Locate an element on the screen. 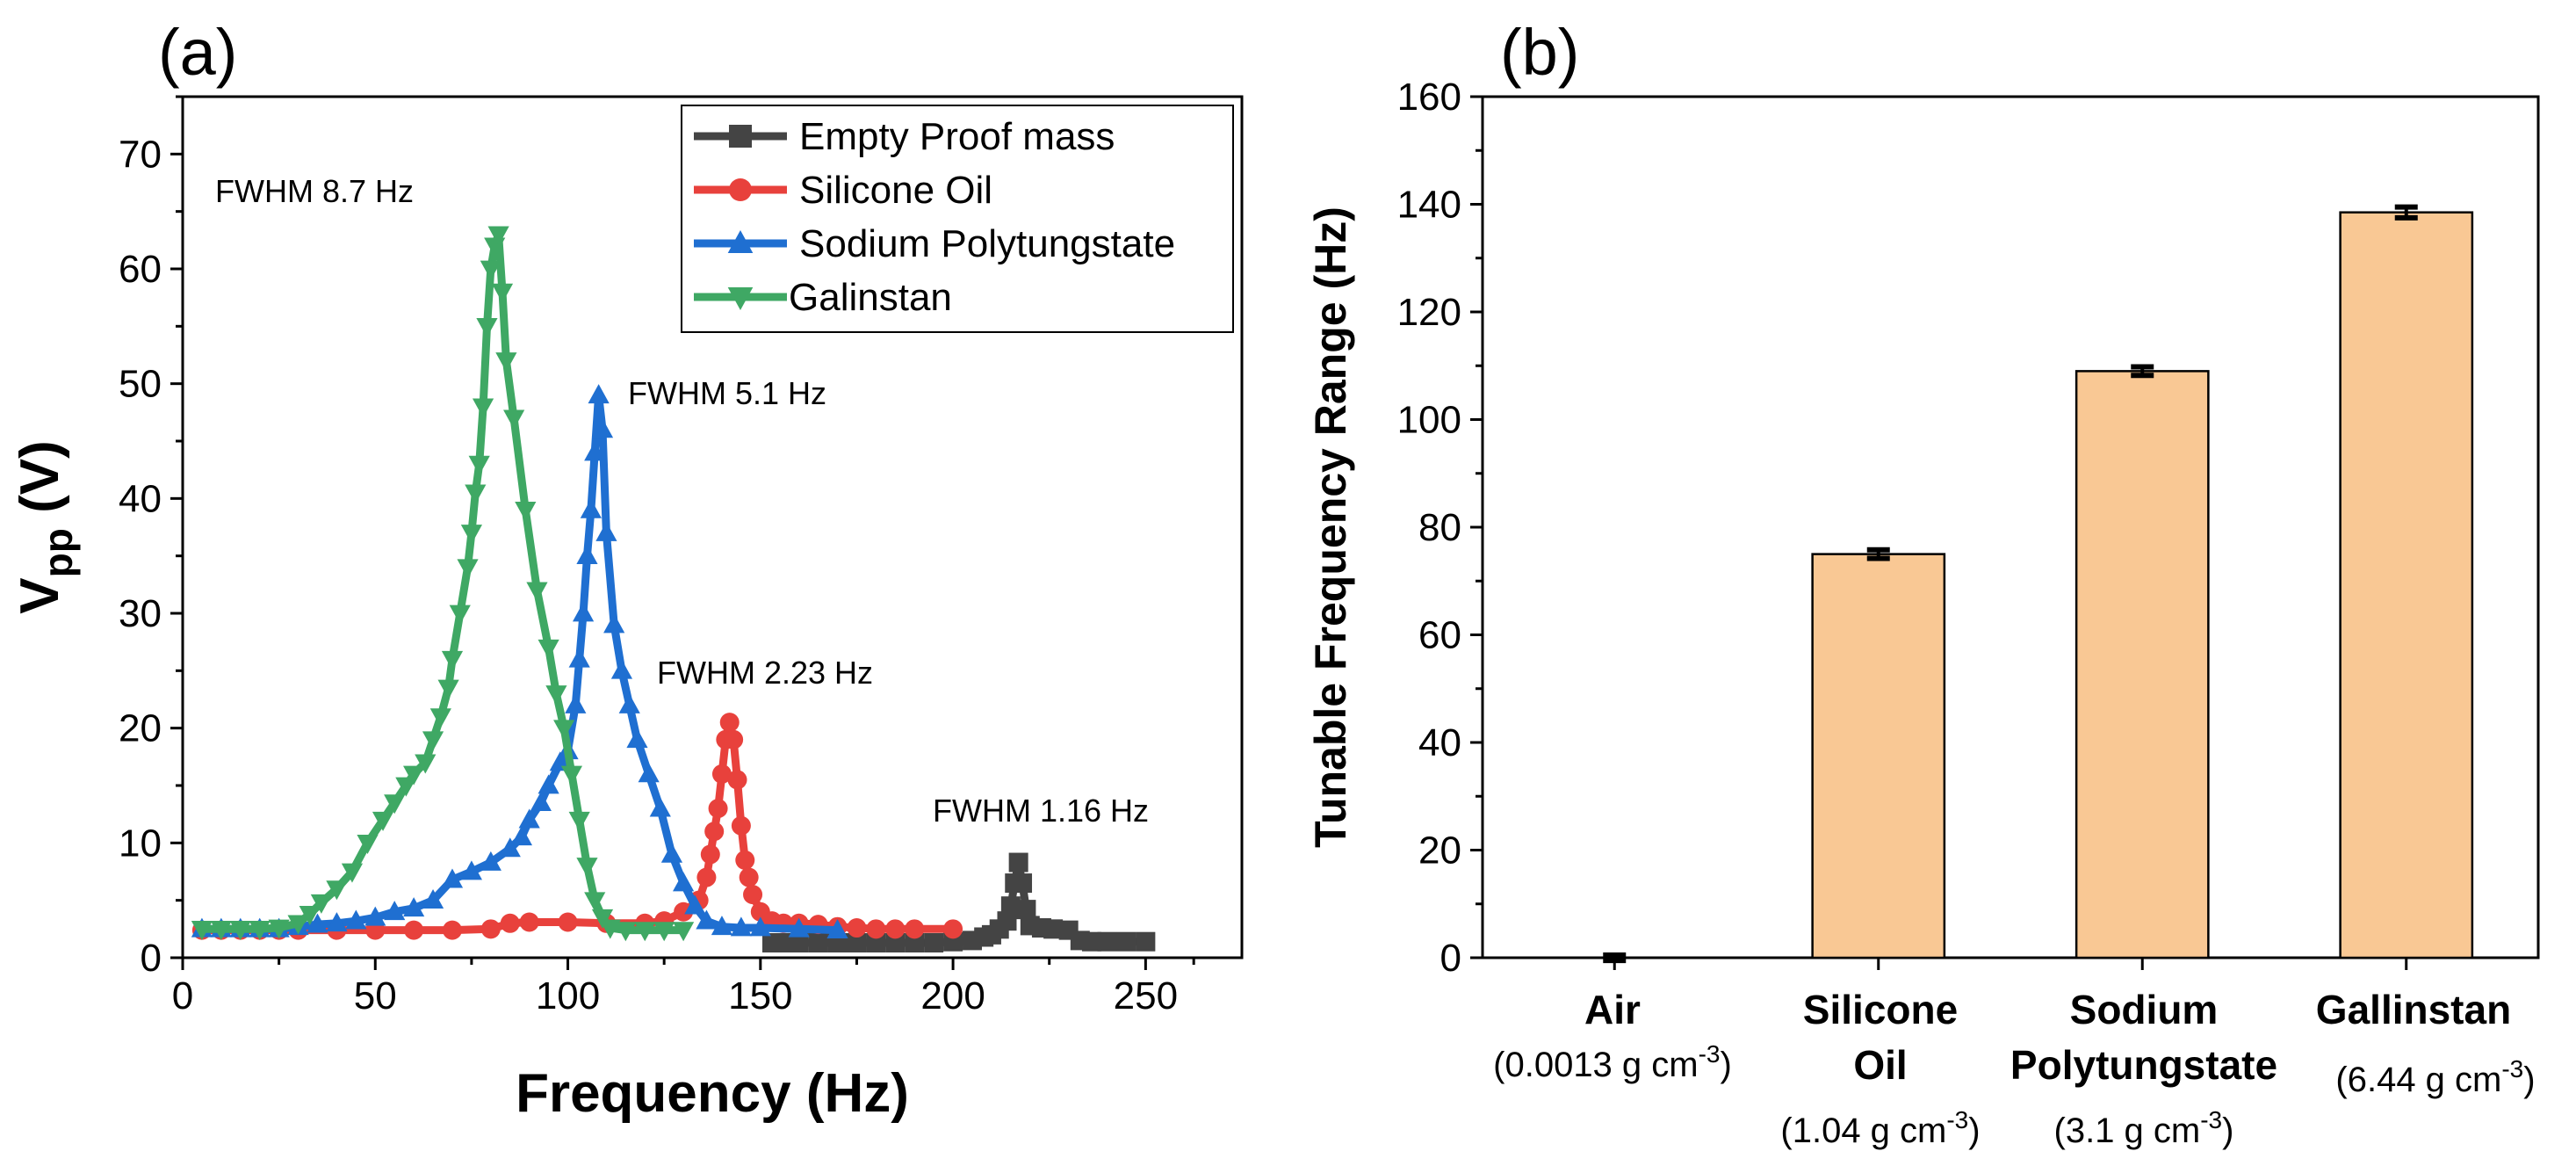 The width and height of the screenshot is (2576, 1173). panel-a-y-axis-label: Vpp (V) is located at coordinates (45, 526).